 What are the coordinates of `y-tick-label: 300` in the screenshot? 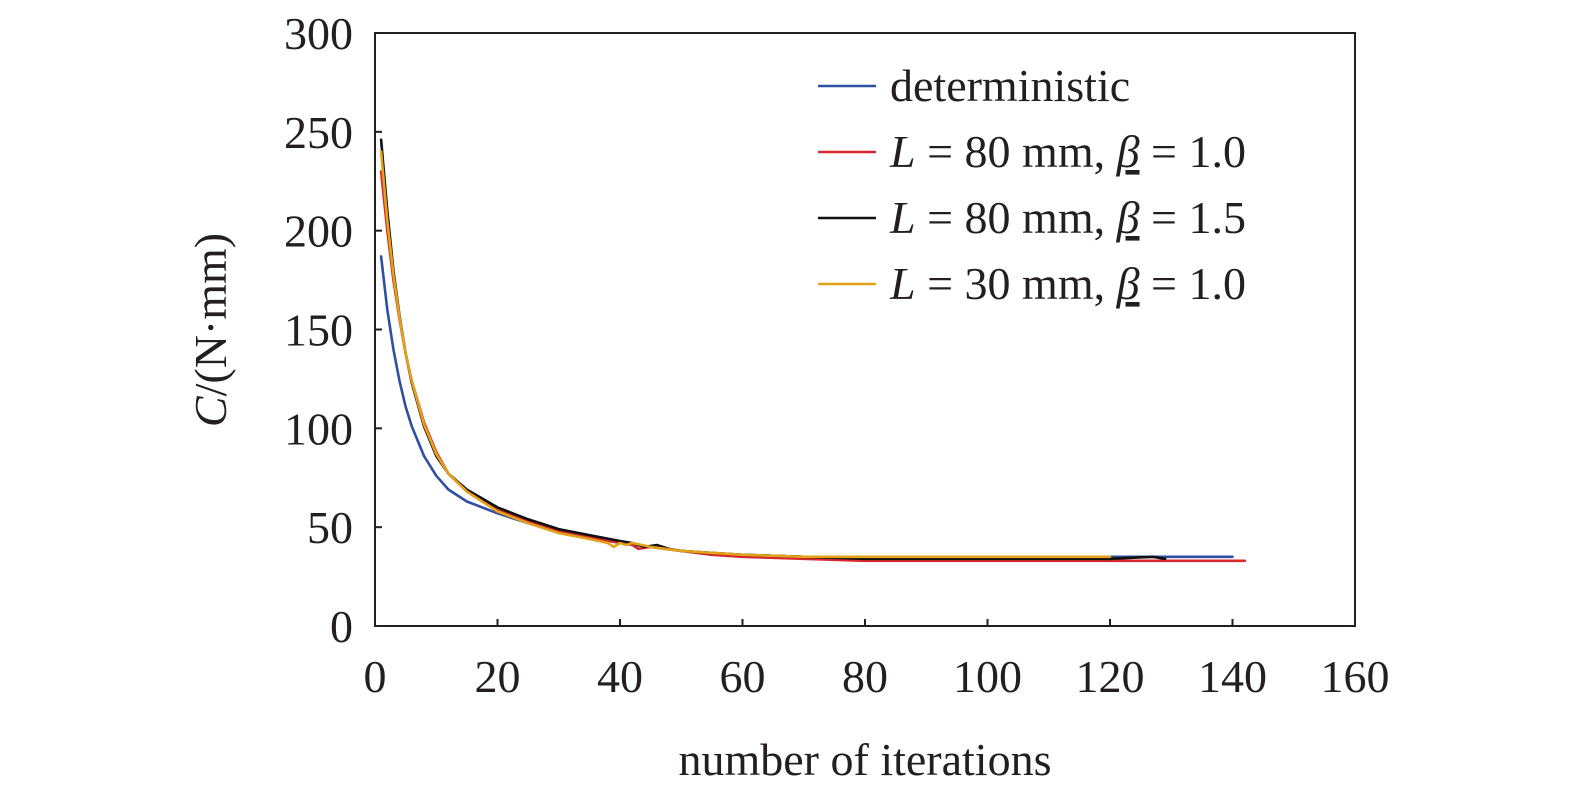 It's located at (318, 33).